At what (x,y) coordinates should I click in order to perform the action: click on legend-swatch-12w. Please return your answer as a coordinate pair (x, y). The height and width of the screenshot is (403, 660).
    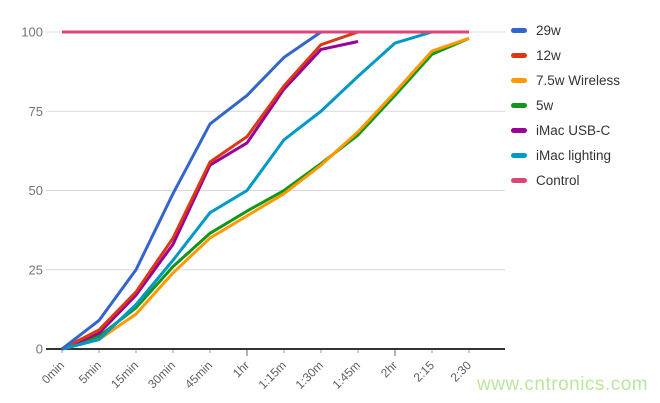
    Looking at the image, I should click on (519, 55).